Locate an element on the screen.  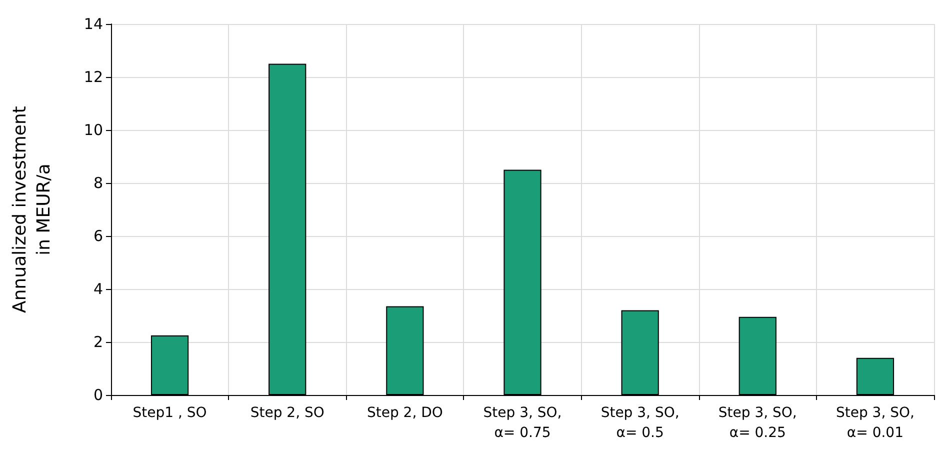
y-tick-label: 6 is located at coordinates (98, 236).